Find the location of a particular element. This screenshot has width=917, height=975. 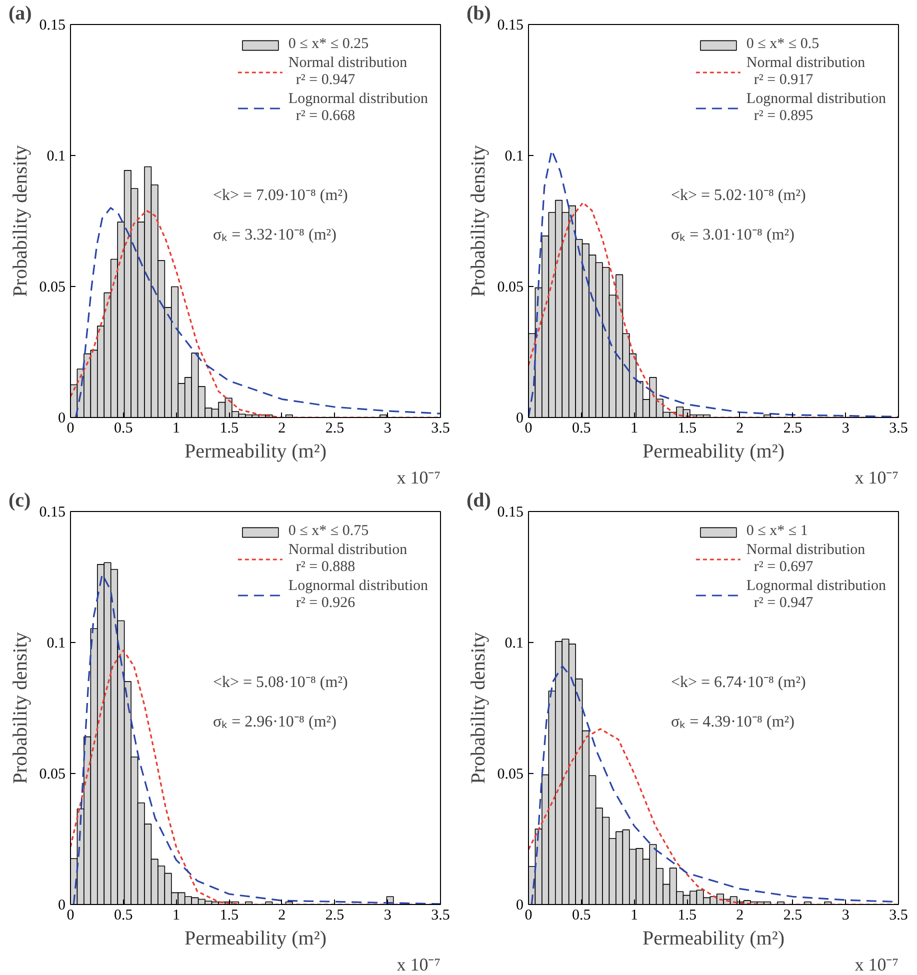

legend-label: Normal distribution r² = 0.947 is located at coordinates (348, 72).